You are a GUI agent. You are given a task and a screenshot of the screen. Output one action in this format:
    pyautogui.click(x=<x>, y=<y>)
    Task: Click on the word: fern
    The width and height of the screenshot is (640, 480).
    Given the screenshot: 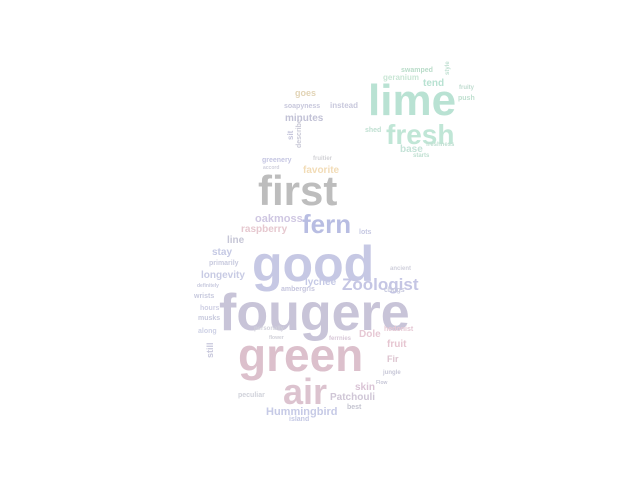 What is the action you would take?
    pyautogui.click(x=326, y=224)
    